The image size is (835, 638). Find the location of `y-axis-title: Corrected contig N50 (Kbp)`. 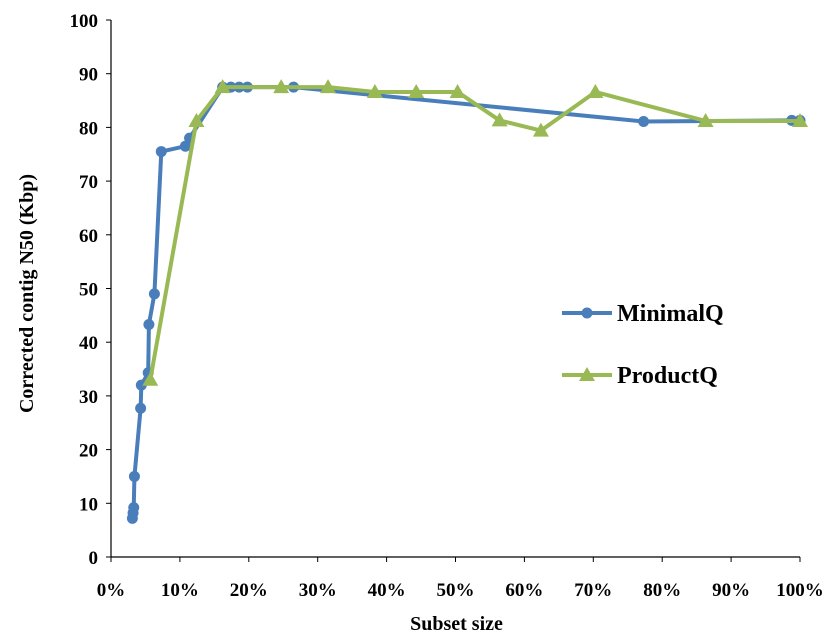

y-axis-title: Corrected contig N50 (Kbp) is located at coordinates (27, 293).